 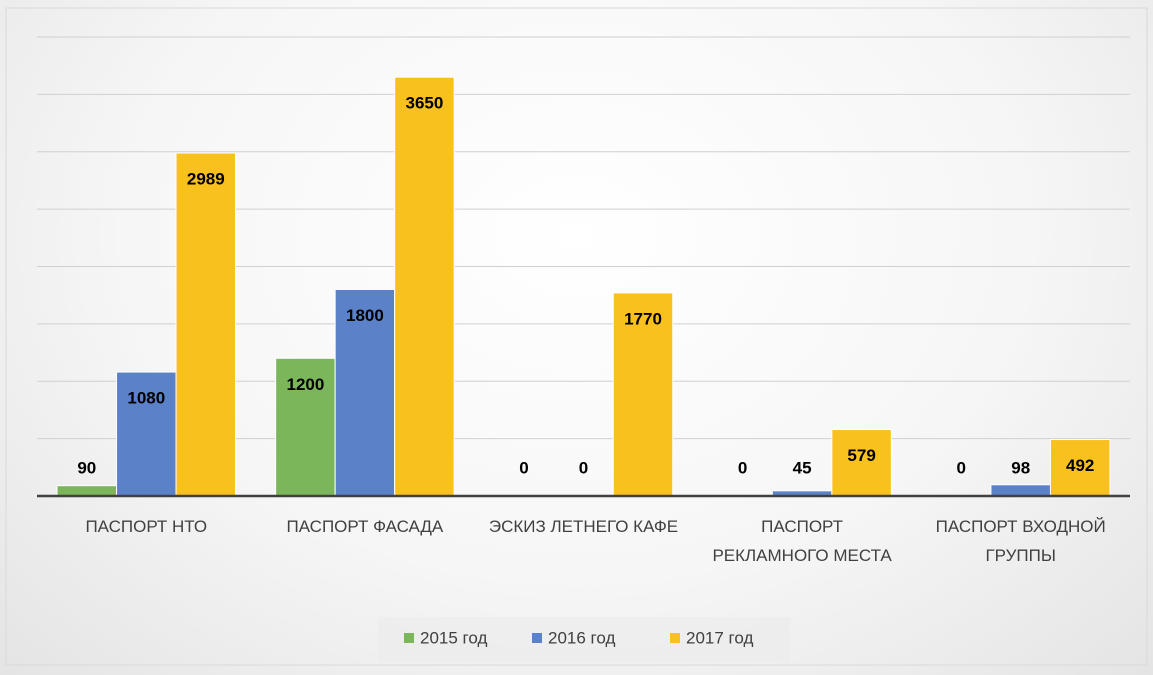 I want to click on data-label: 1200, so click(x=305, y=384).